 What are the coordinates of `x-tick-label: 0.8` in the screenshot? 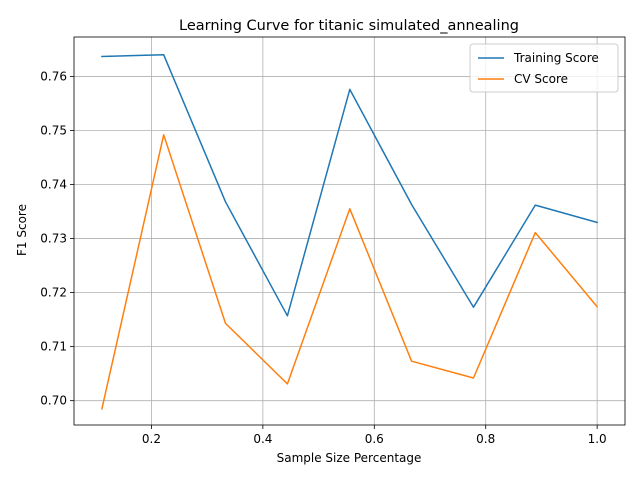 It's located at (485, 439).